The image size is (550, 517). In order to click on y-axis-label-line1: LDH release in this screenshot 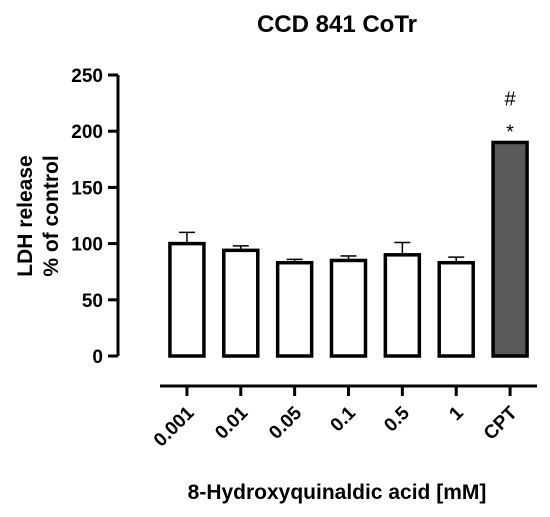, I will do `click(25, 215)`.